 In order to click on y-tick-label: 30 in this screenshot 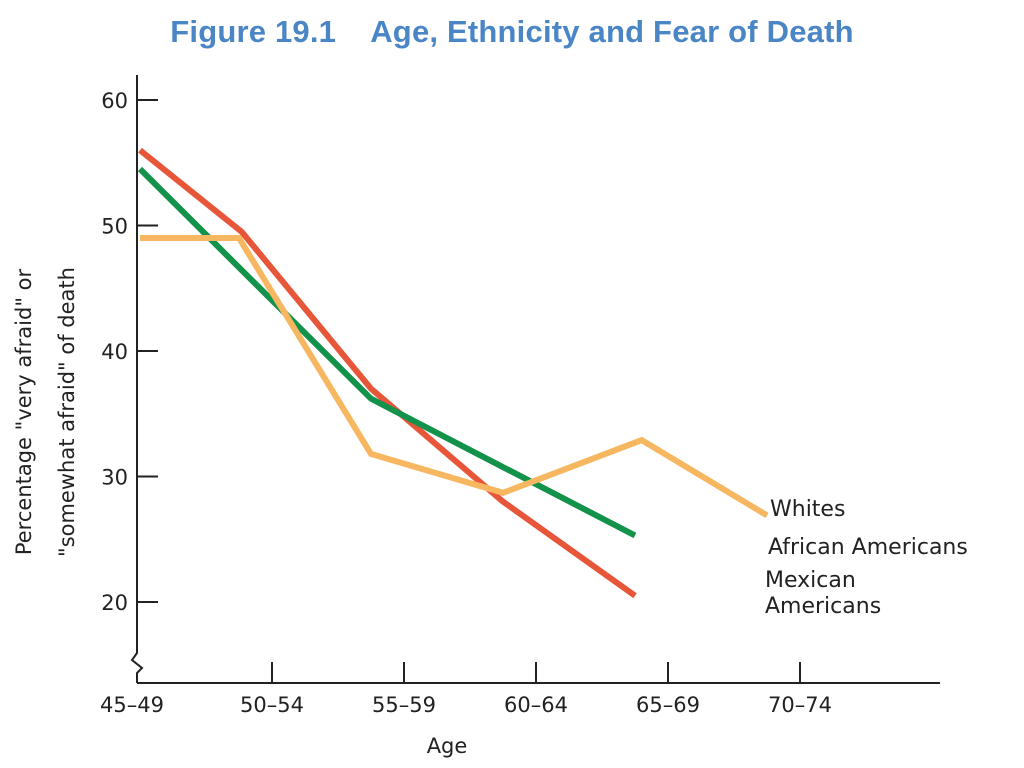, I will do `click(114, 478)`.